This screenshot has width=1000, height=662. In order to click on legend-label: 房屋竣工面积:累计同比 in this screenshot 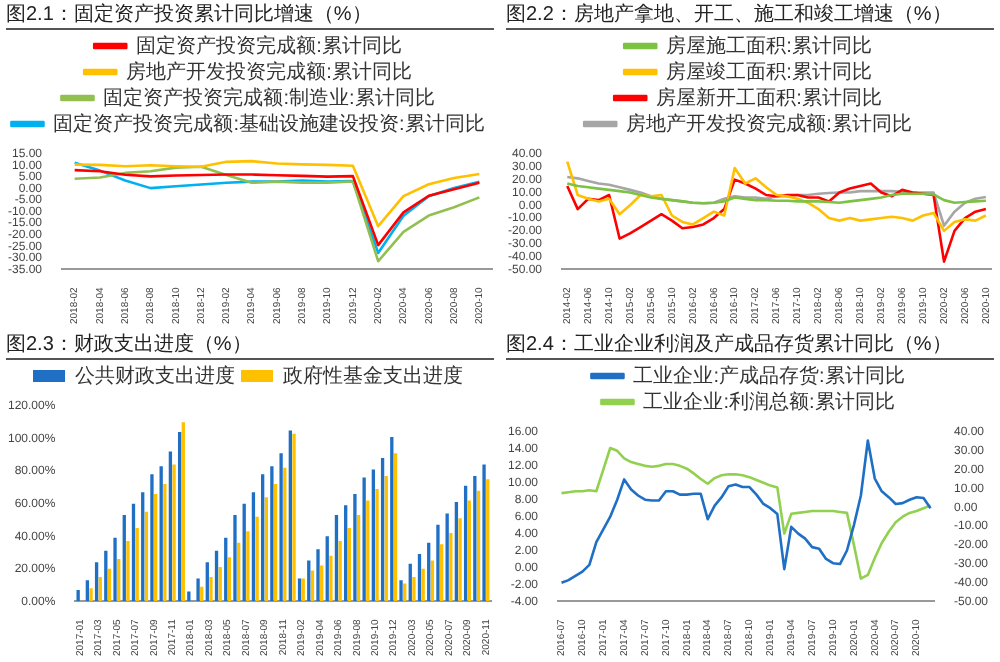, I will do `click(769, 71)`.